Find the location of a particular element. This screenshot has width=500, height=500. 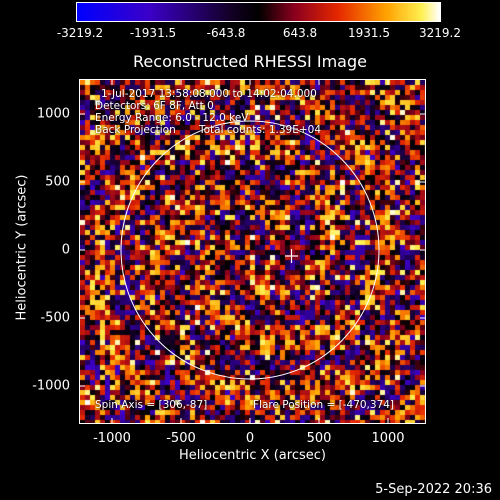

y-tick-label: 1000 is located at coordinates (53, 114).